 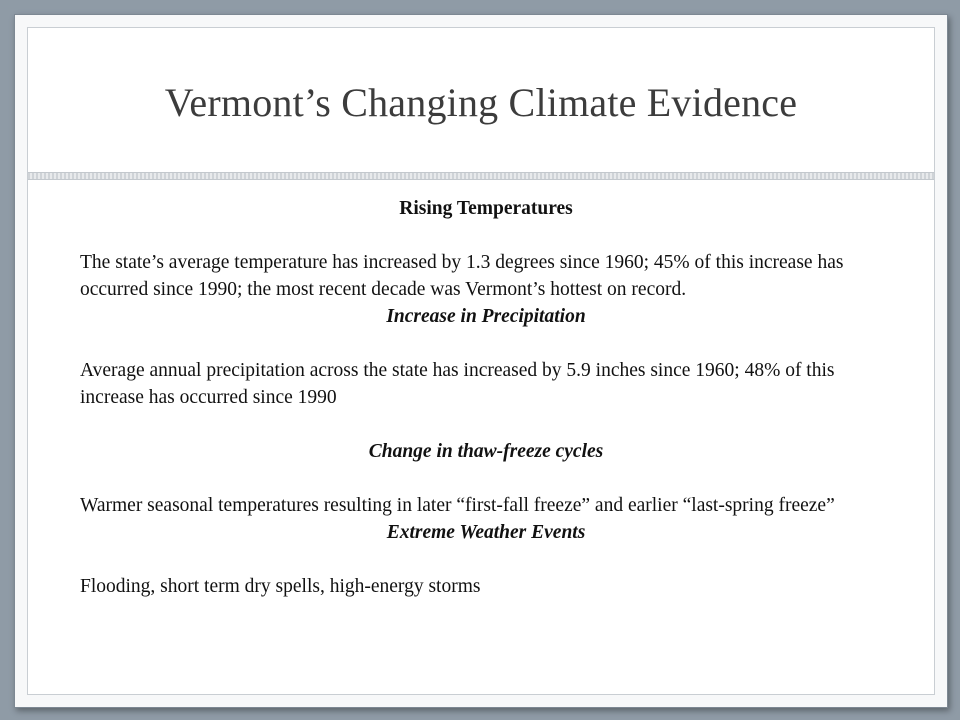 What do you see at coordinates (486, 532) in the screenshot?
I see `section-heading-extreme-weather: Extreme Weather Events` at bounding box center [486, 532].